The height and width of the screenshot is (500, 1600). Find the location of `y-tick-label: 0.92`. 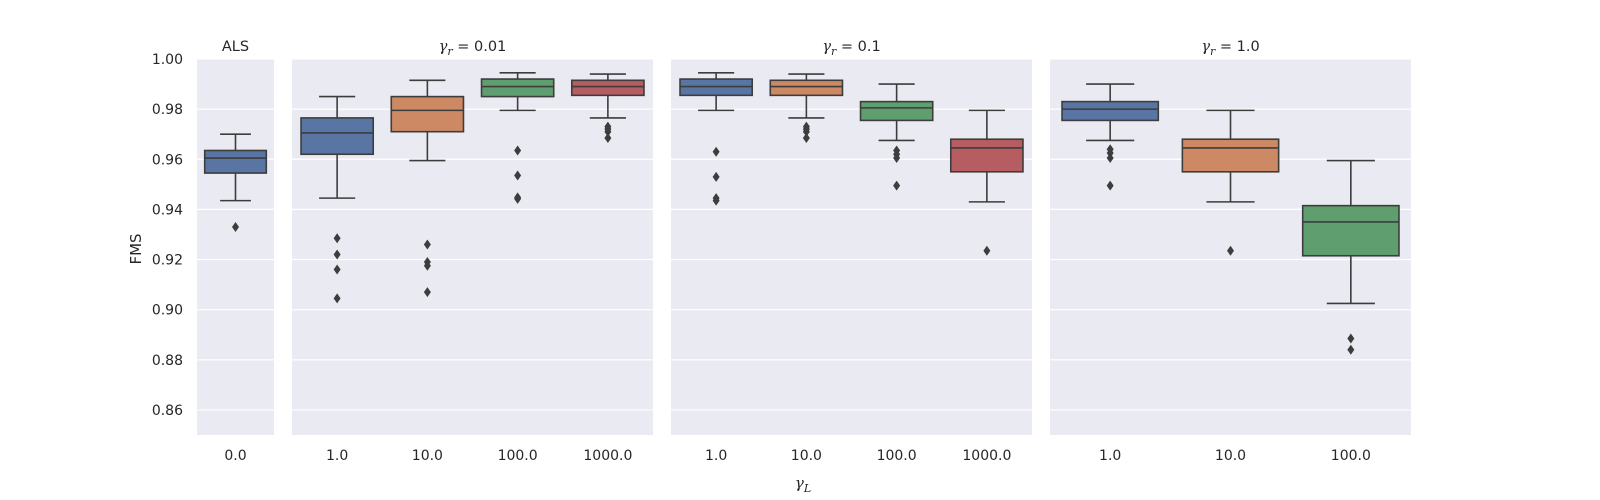

y-tick-label: 0.92 is located at coordinates (167, 261).